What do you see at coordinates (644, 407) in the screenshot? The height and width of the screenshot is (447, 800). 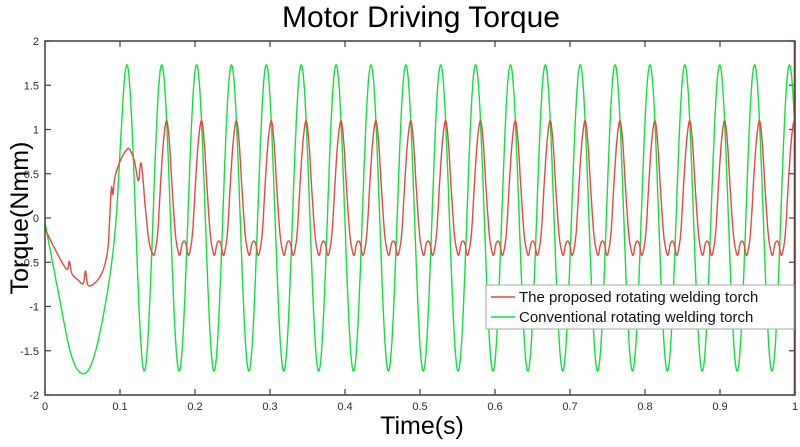 I see `x-tick-label: 0.8` at bounding box center [644, 407].